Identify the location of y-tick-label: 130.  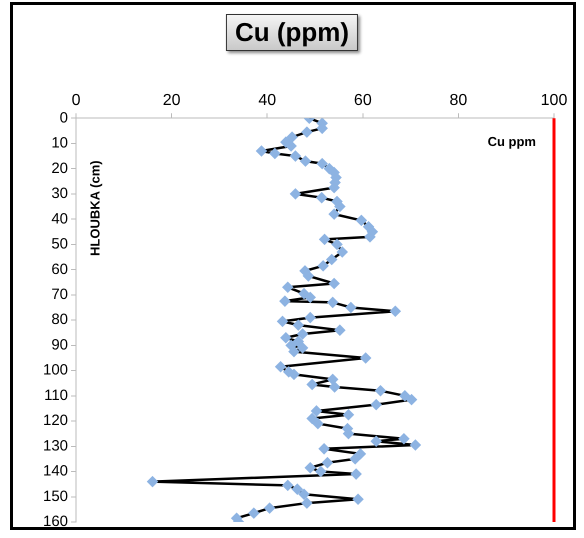
(55, 445).